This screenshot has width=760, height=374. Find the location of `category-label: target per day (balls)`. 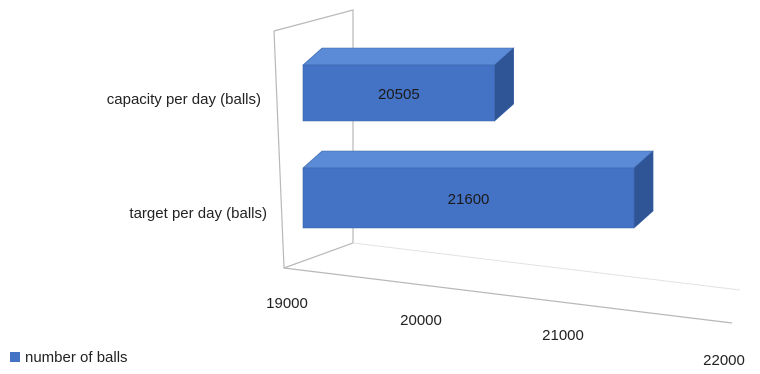

category-label: target per day (balls) is located at coordinates (198, 213).